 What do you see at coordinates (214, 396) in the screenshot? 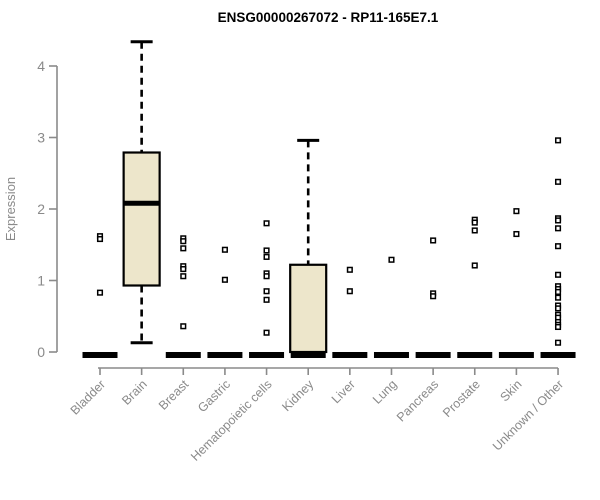
I see `x-tick-label: Gastric` at bounding box center [214, 396].